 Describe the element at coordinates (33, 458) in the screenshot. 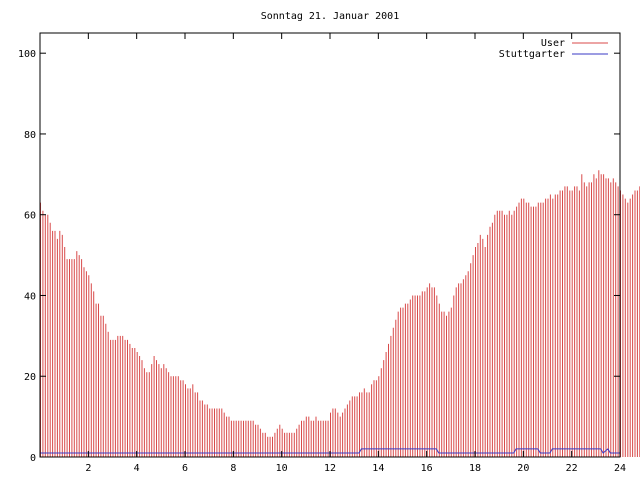

I see `y-tick-label: 0` at that location.